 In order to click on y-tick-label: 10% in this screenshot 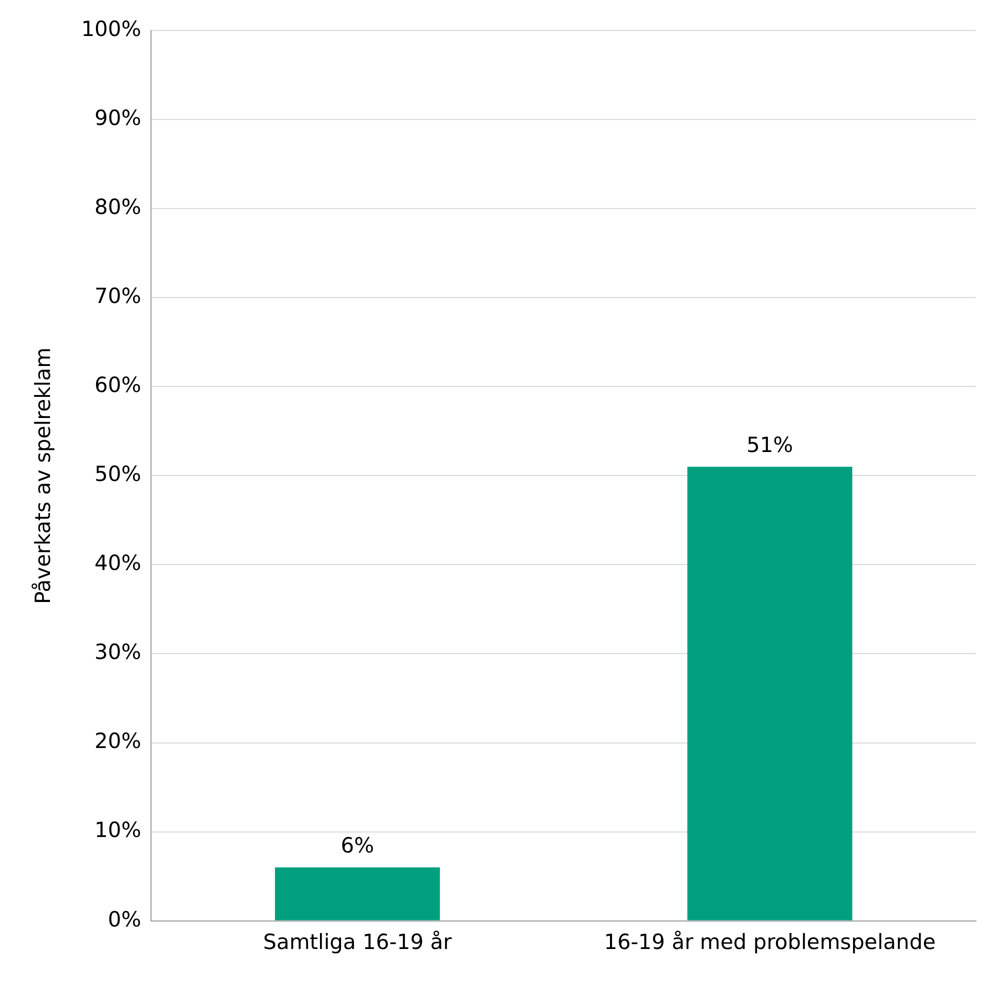, I will do `click(118, 830)`.